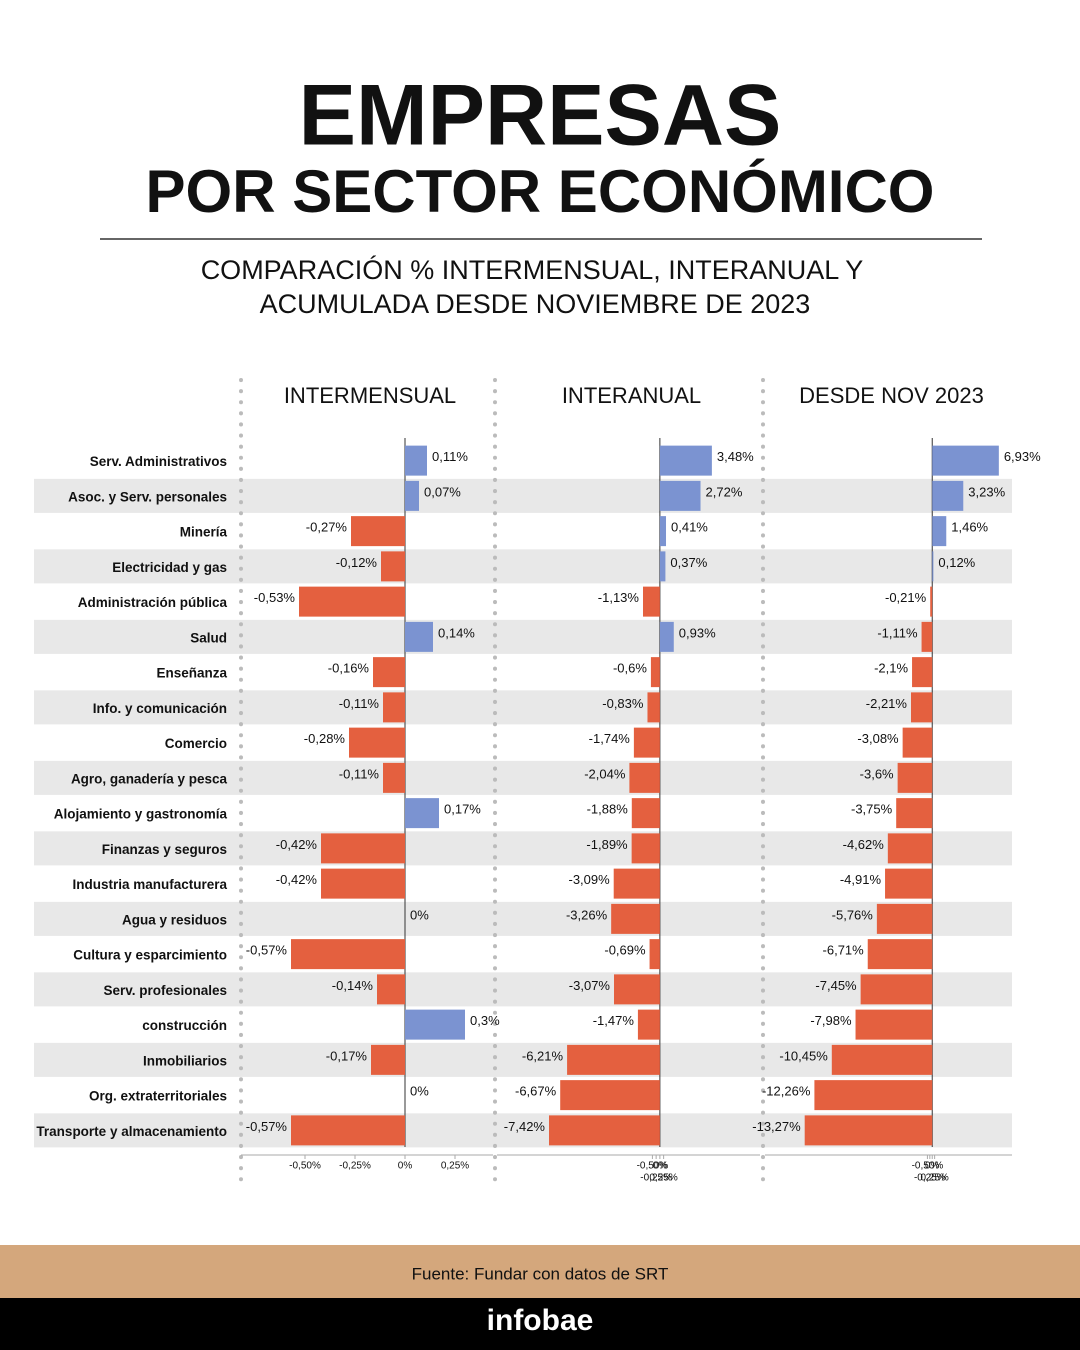 This screenshot has width=1080, height=1350. Describe the element at coordinates (872, 809) in the screenshot. I see `value-label: -3,75%` at that location.